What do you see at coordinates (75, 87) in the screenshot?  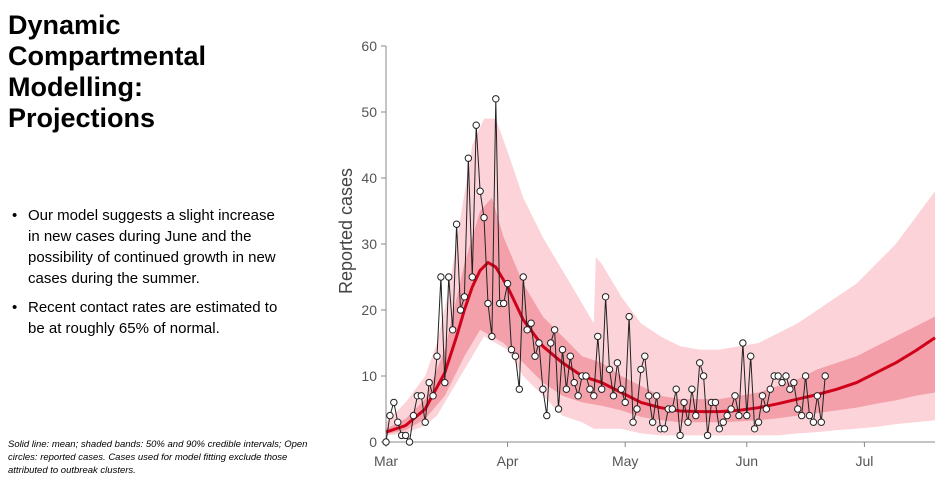 I see `title-line: Modelling:` at bounding box center [75, 87].